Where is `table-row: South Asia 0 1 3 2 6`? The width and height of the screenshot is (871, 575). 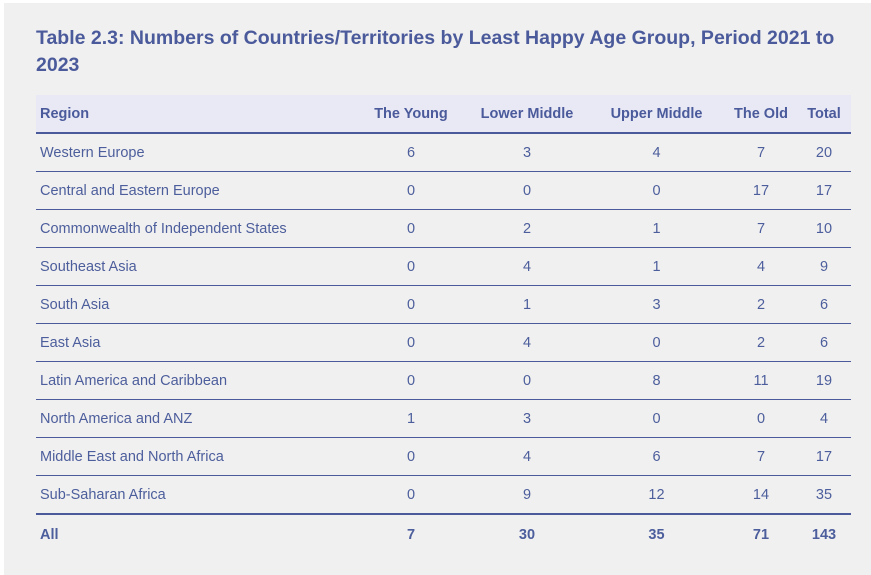 table-row: South Asia 0 1 3 2 6 is located at coordinates (443, 304).